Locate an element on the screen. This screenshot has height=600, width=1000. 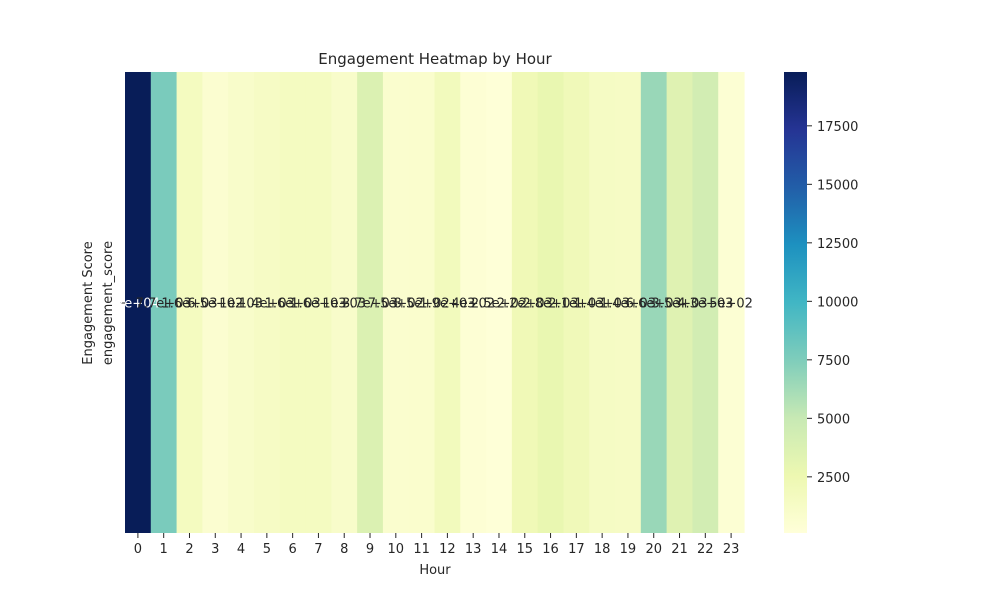
cell-value-label: 2.8e+03 is located at coordinates (551, 304).